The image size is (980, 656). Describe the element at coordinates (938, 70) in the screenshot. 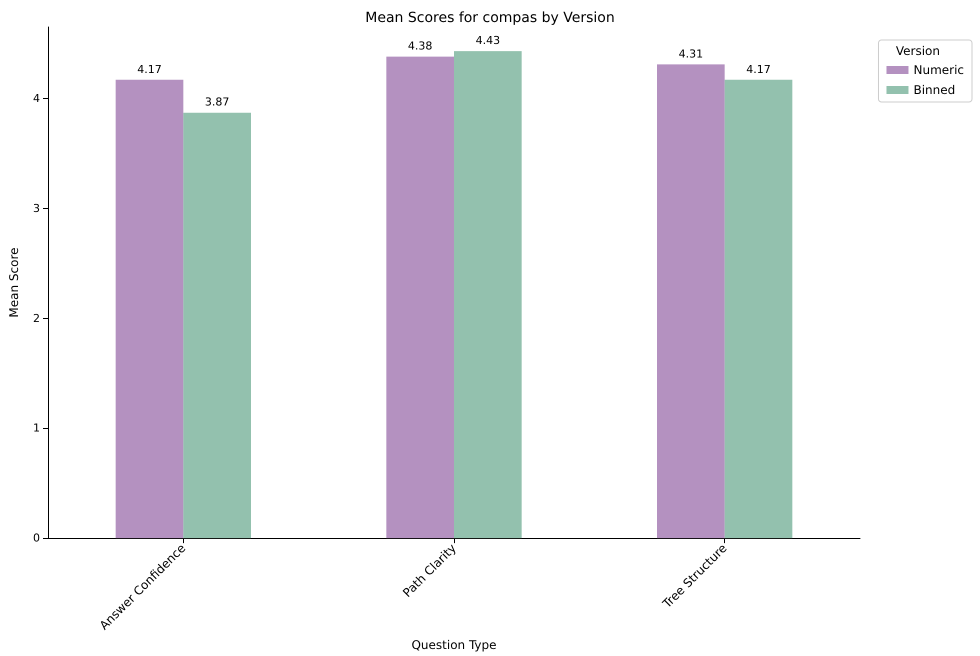

I see `legend-label: Numeric` at that location.